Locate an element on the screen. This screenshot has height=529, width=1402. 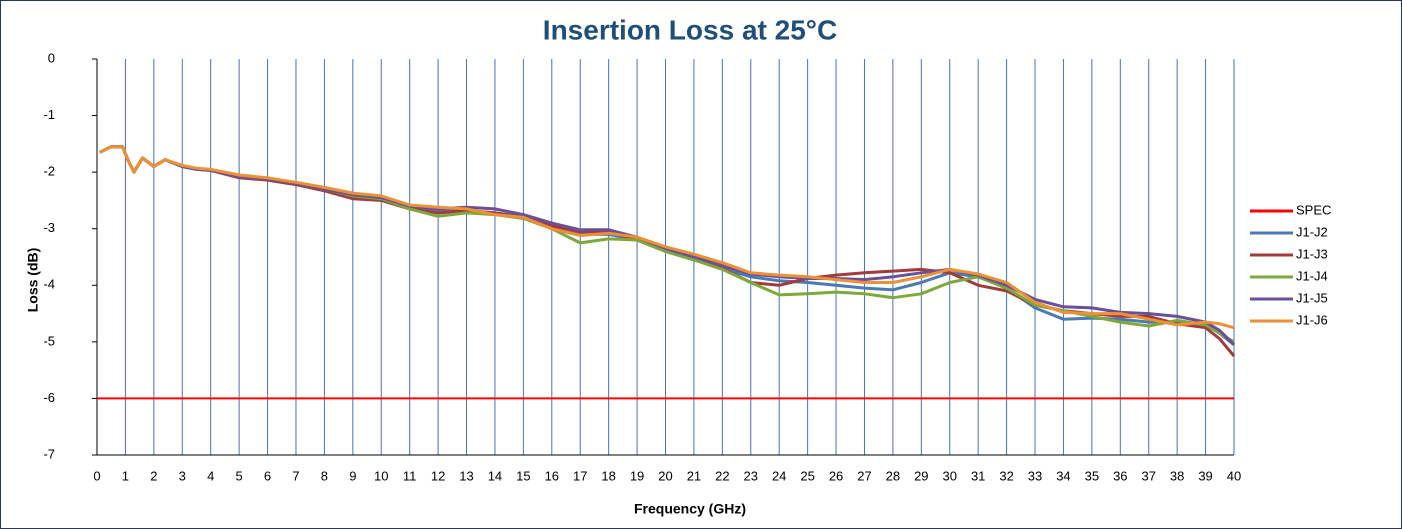
x-tick-label: 33 is located at coordinates (1035, 475).